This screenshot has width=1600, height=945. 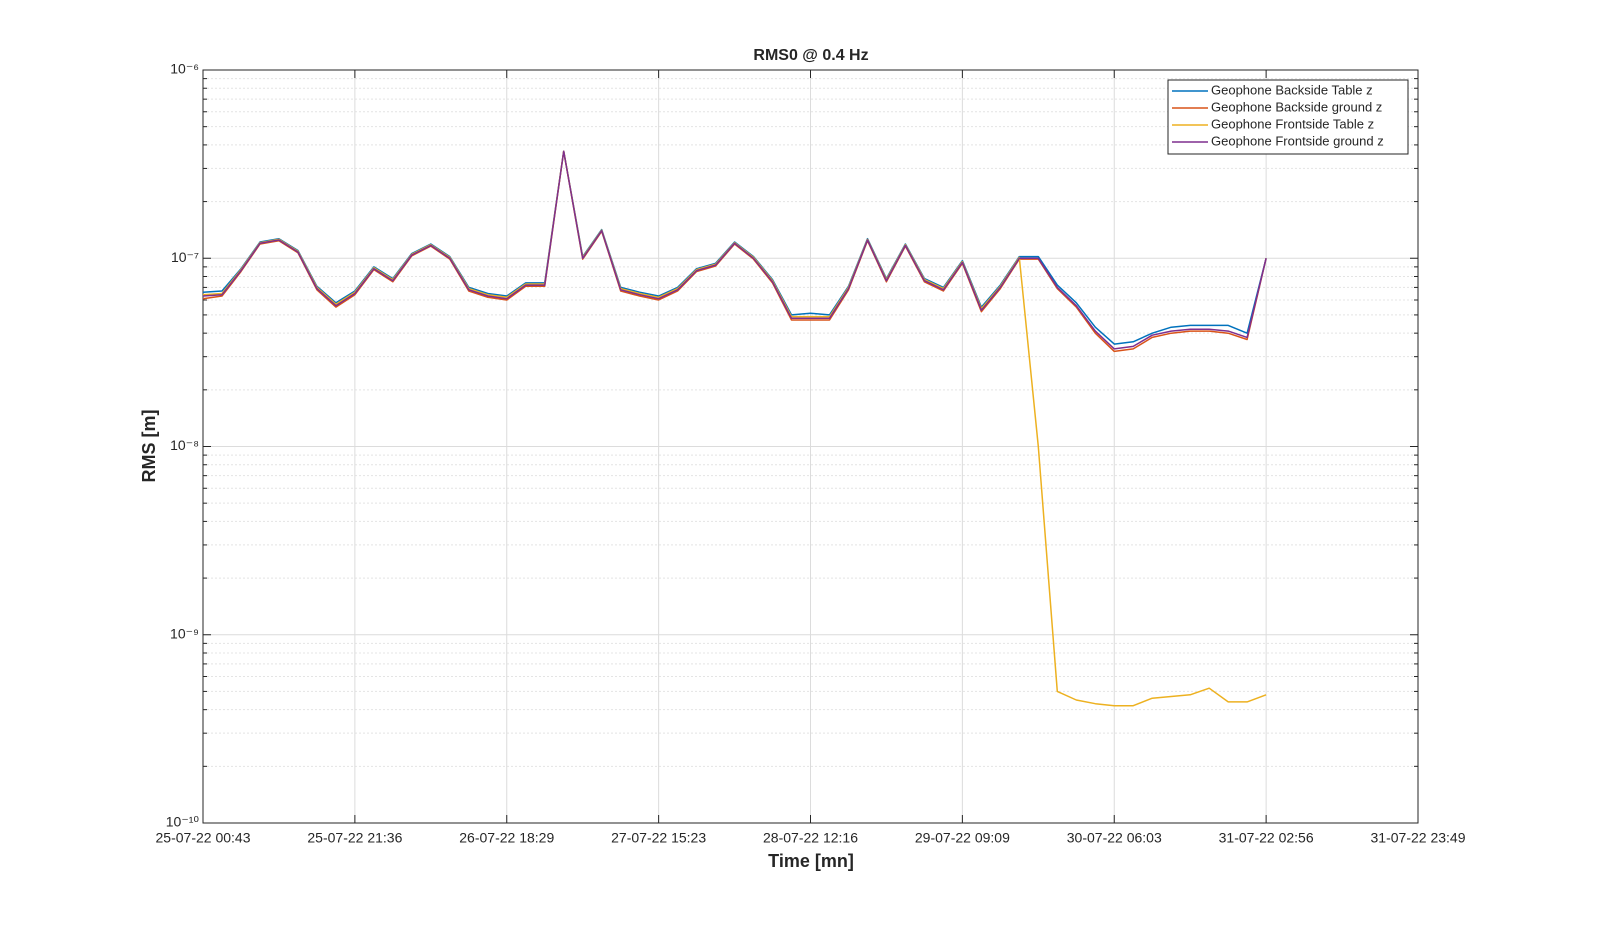 What do you see at coordinates (810, 55) in the screenshot?
I see `chart-title: RMS0 @ 0.4 Hz` at bounding box center [810, 55].